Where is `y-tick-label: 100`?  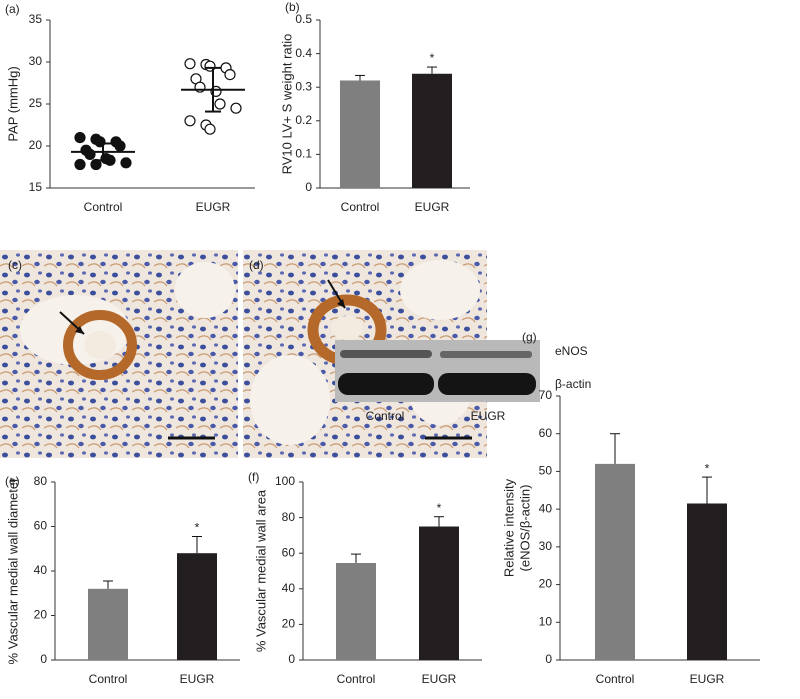
y-tick-label: 100 is located at coordinates (285, 481).